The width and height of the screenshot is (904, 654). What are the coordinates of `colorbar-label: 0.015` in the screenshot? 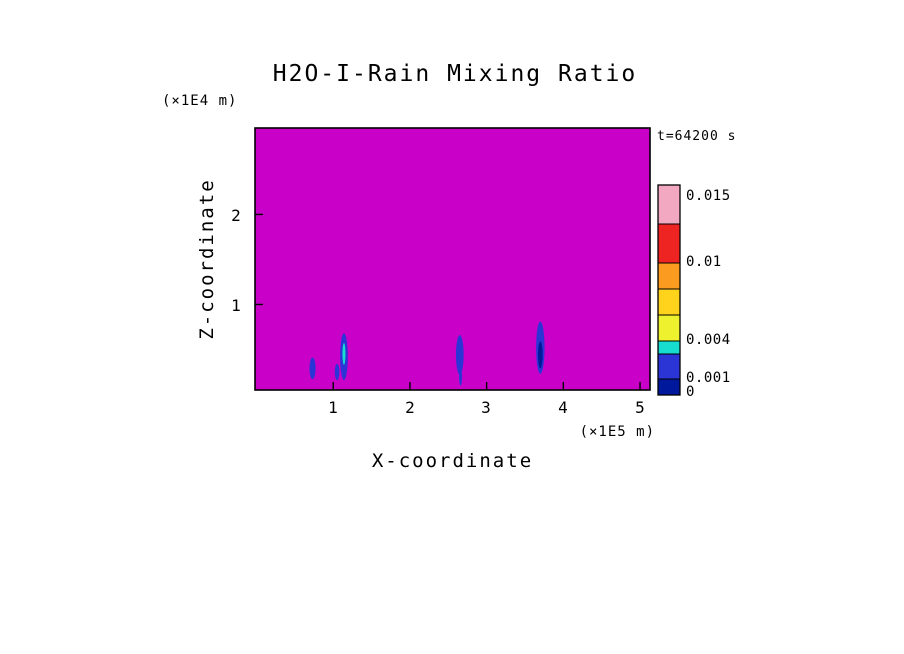 It's located at (708, 196).